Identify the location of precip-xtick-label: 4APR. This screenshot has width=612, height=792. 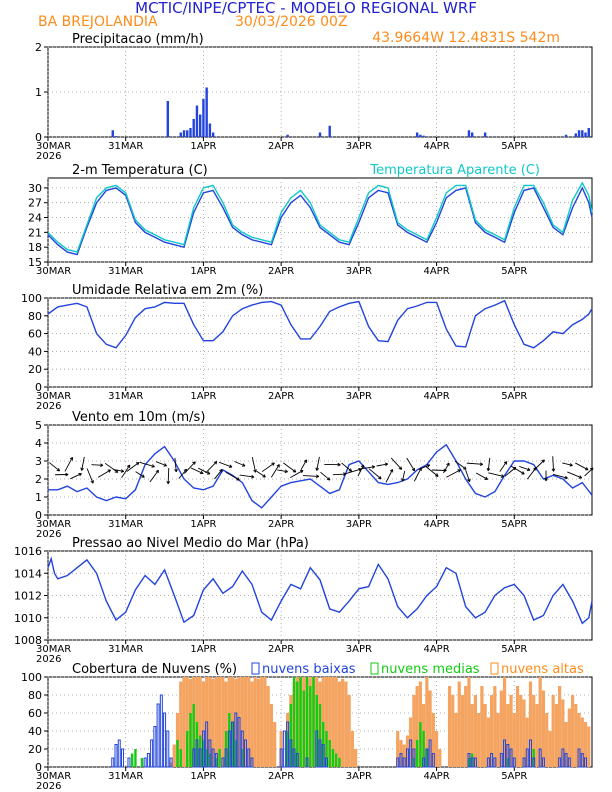
(436, 146).